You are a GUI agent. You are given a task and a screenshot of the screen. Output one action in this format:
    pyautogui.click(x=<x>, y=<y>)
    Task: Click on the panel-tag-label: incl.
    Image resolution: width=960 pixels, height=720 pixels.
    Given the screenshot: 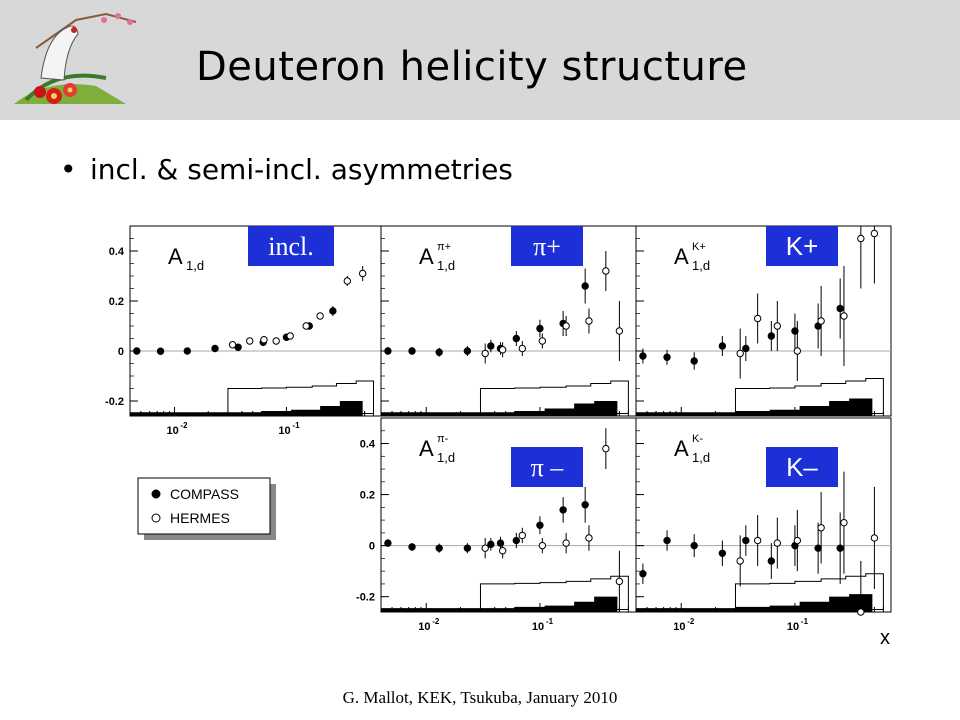 What is the action you would take?
    pyautogui.click(x=291, y=246)
    